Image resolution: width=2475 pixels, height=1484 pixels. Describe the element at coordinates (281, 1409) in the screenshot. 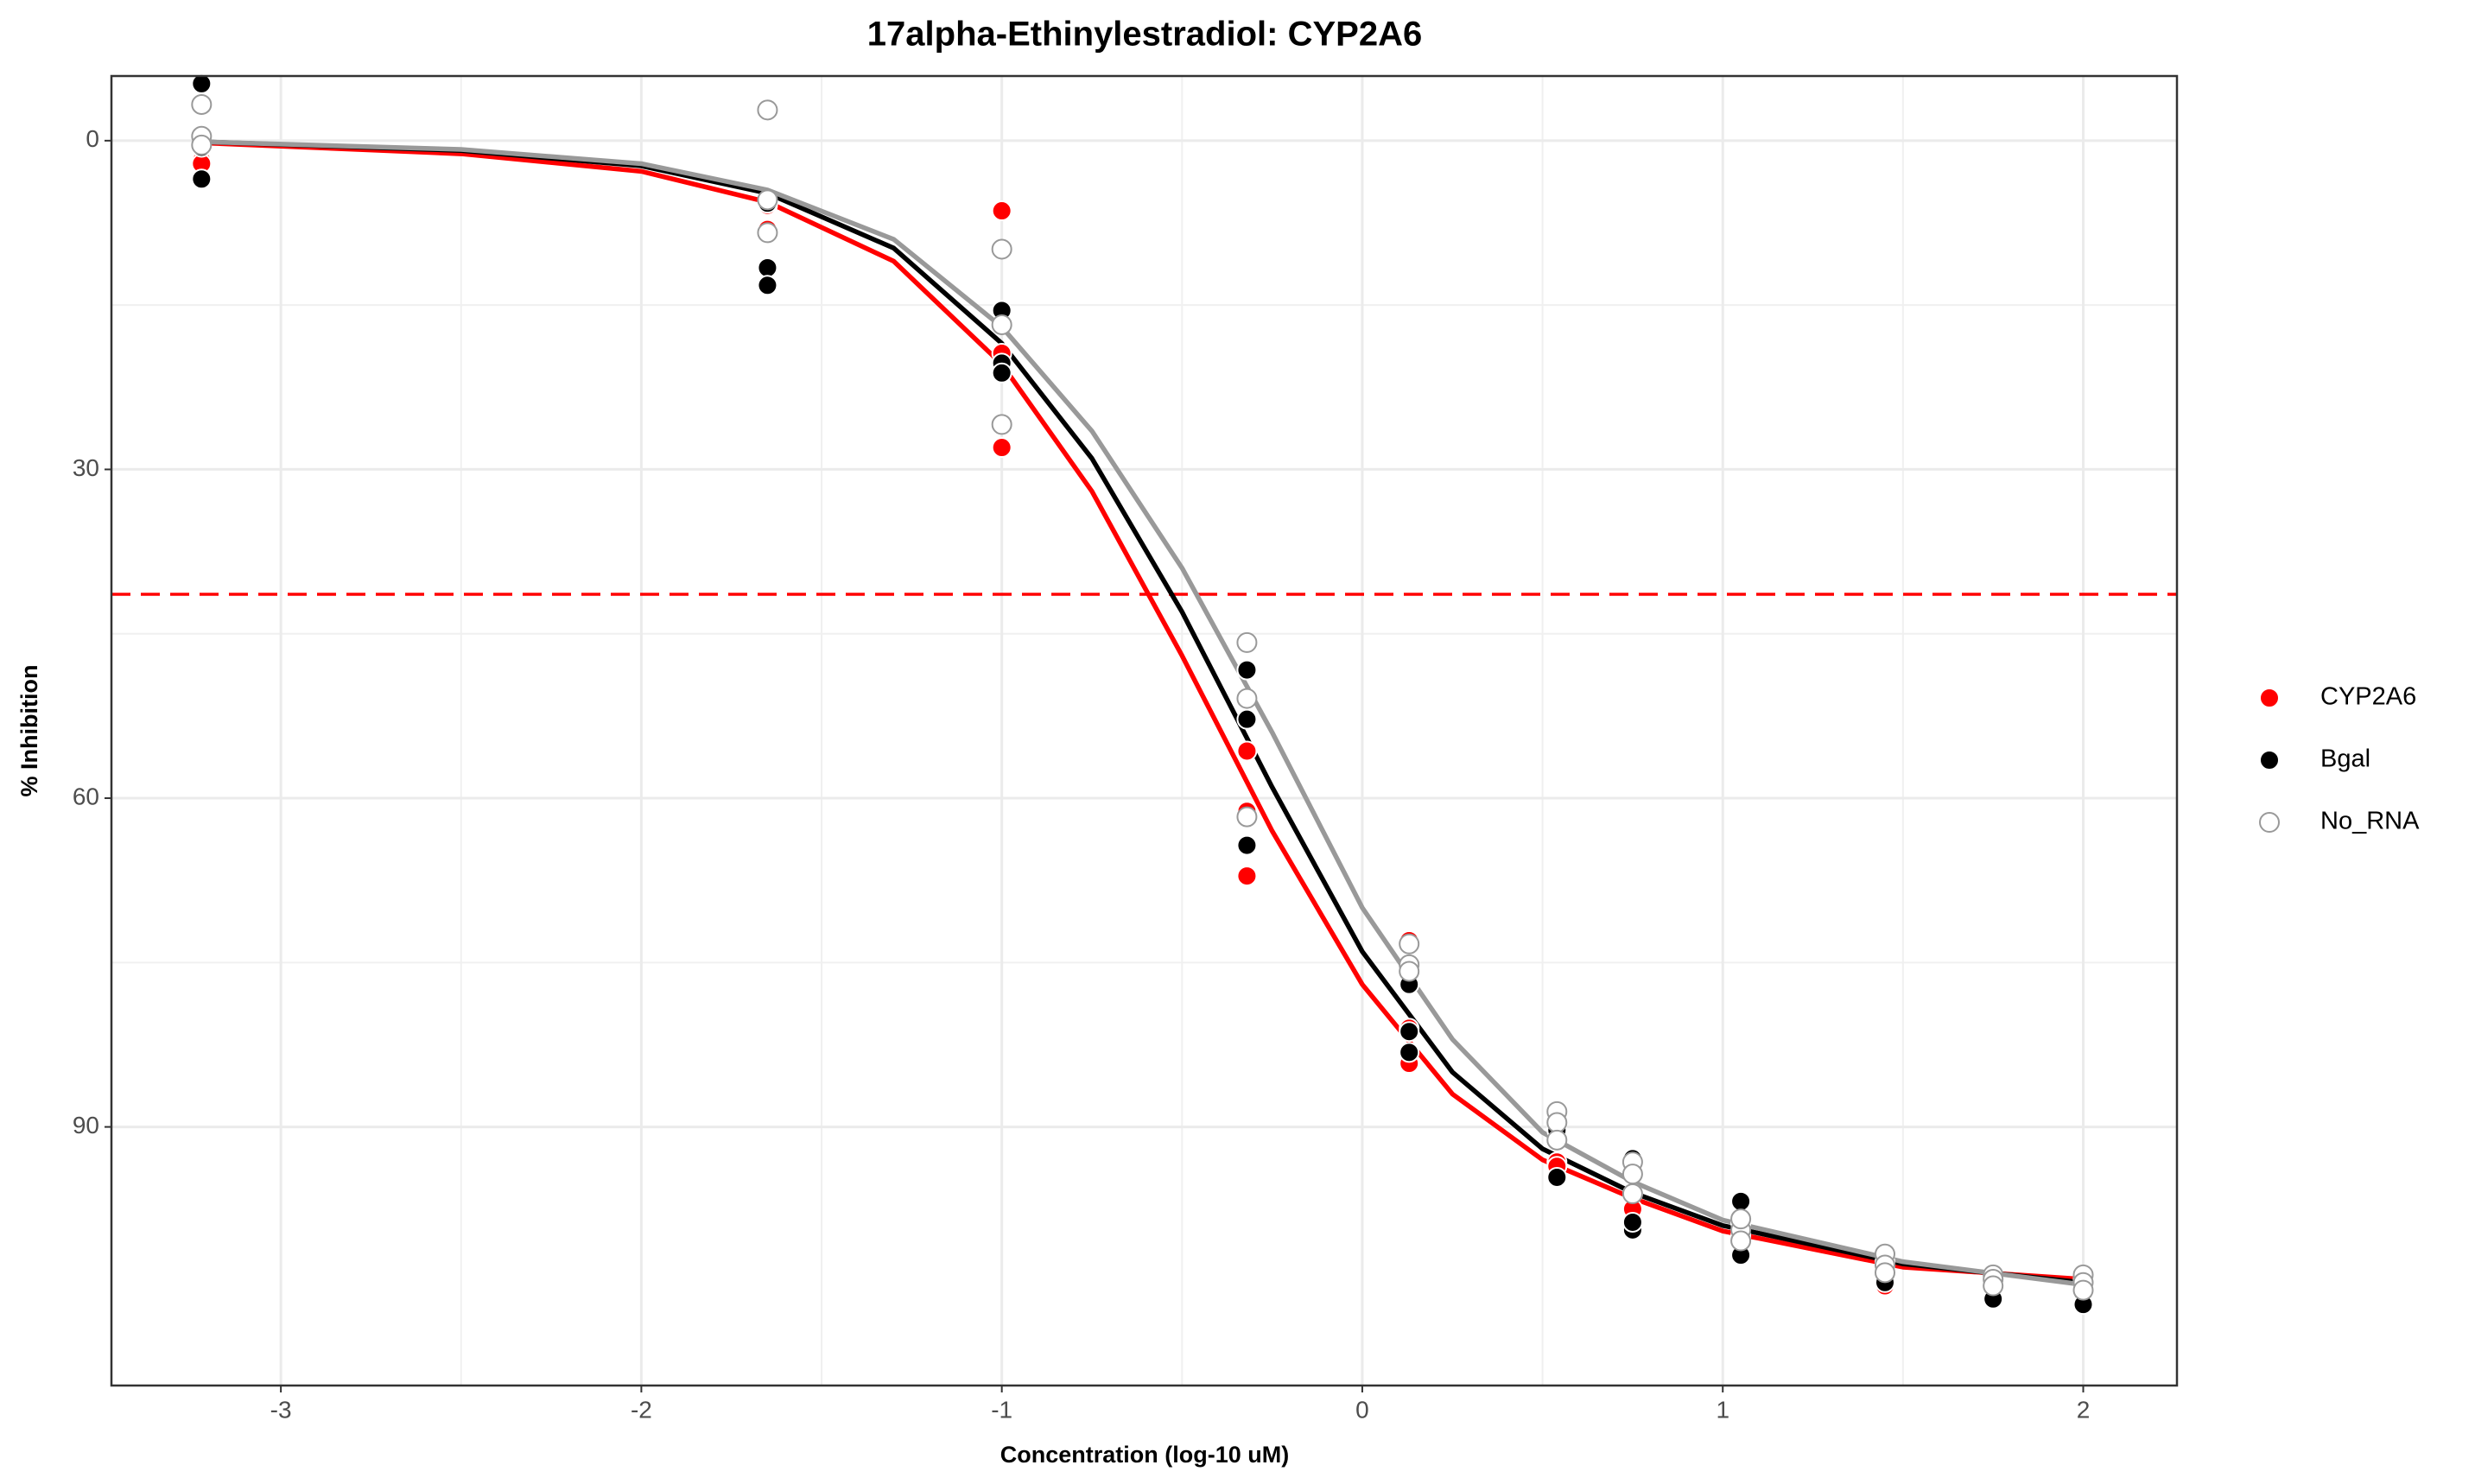

I see `x-tick-label: -3` at that location.